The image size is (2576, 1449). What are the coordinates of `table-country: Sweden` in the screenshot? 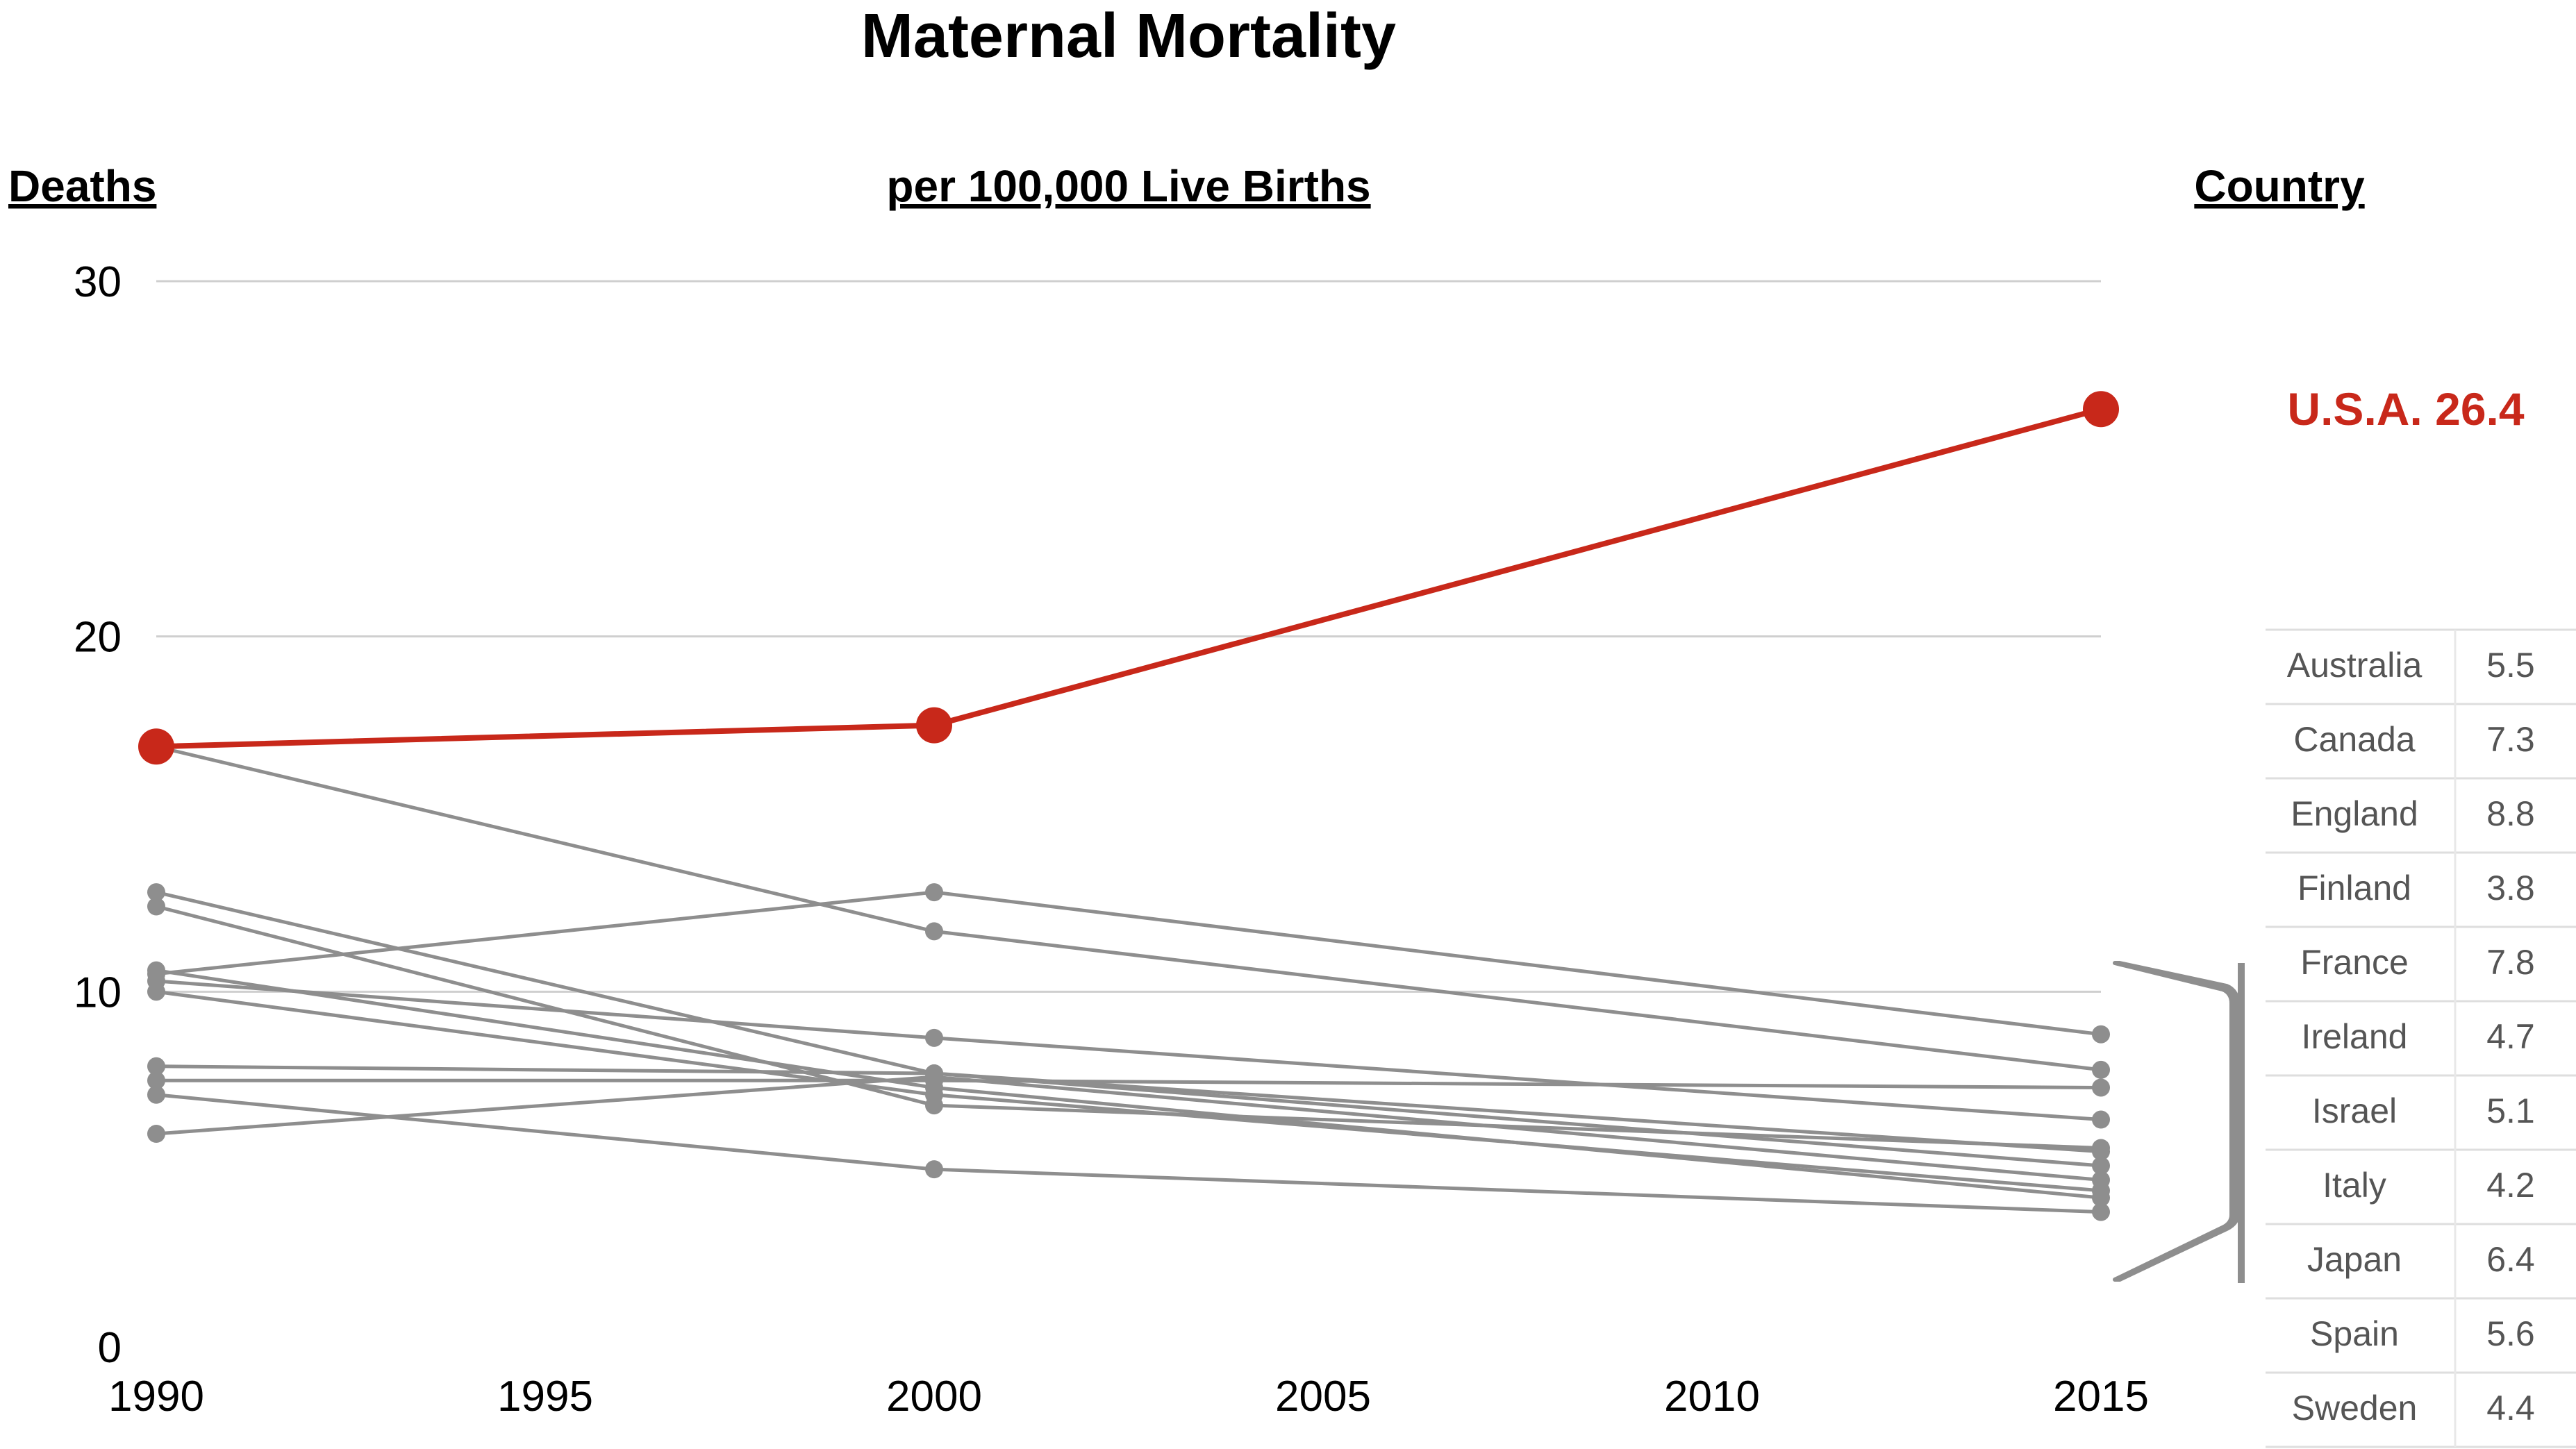 It's located at (2355, 1408).